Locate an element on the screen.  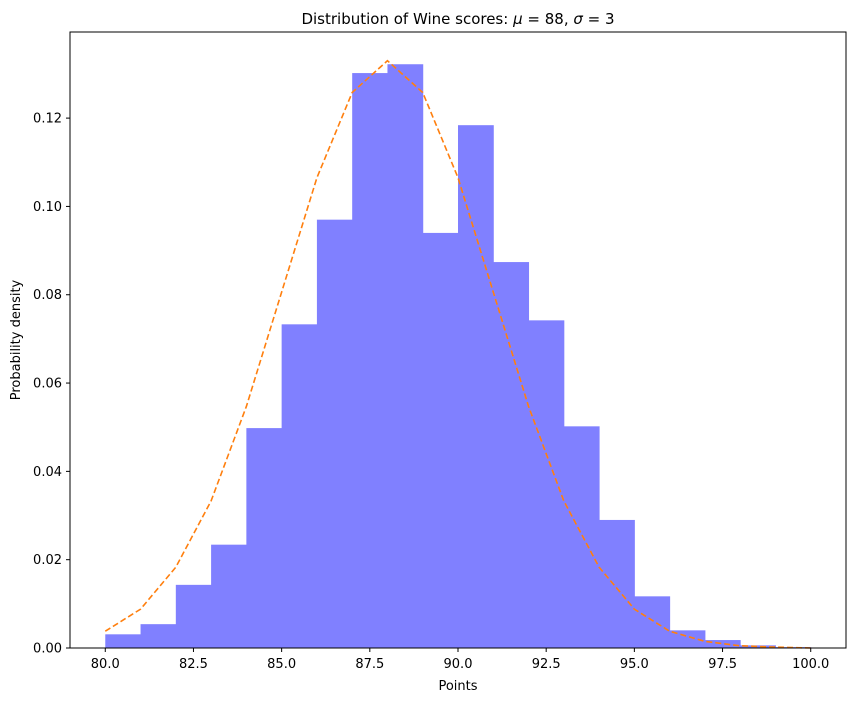
chart-title-text: Distribution of Wine scores: is located at coordinates (407, 19).